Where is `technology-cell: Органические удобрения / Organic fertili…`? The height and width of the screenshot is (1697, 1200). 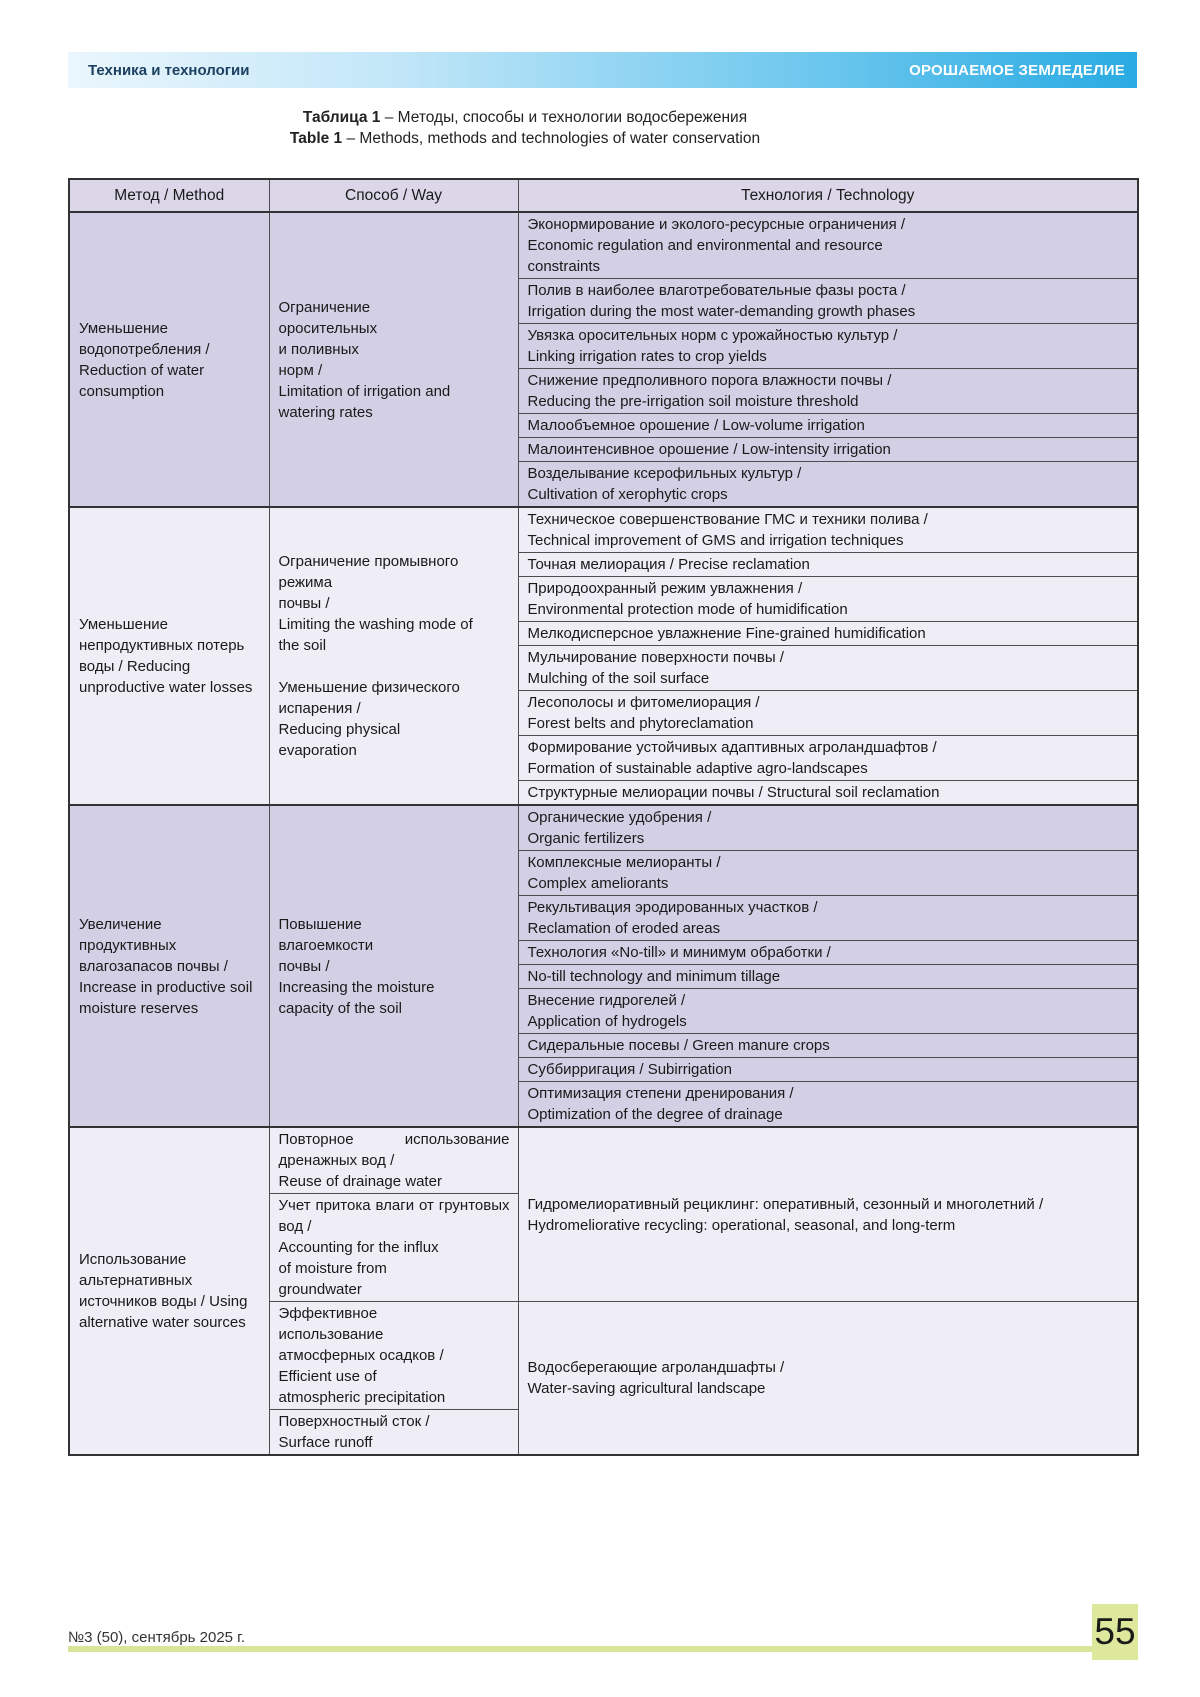
technology-cell: Органические удобрения / Organic fertili… is located at coordinates (828, 827).